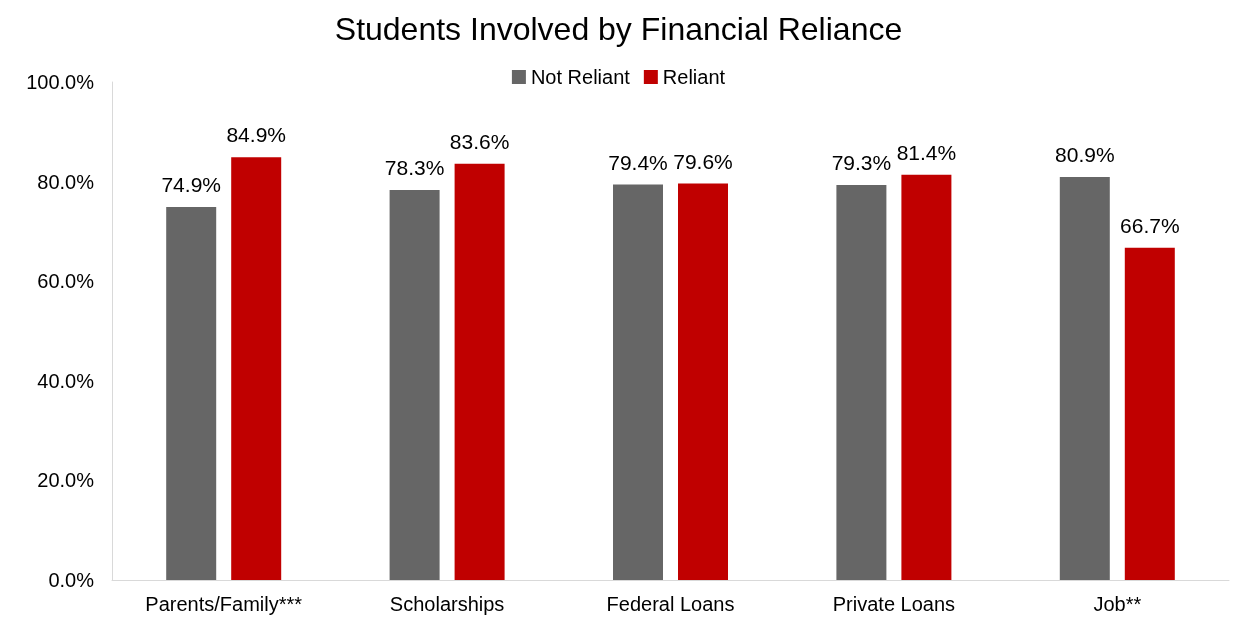 Image resolution: width=1237 pixels, height=622 pixels. What do you see at coordinates (1117, 604) in the screenshot?
I see `x-tick-label: Job**` at bounding box center [1117, 604].